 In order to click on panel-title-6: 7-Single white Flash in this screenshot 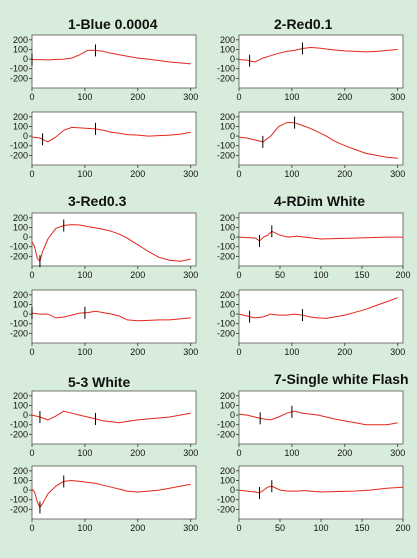, I will do `click(341, 379)`.